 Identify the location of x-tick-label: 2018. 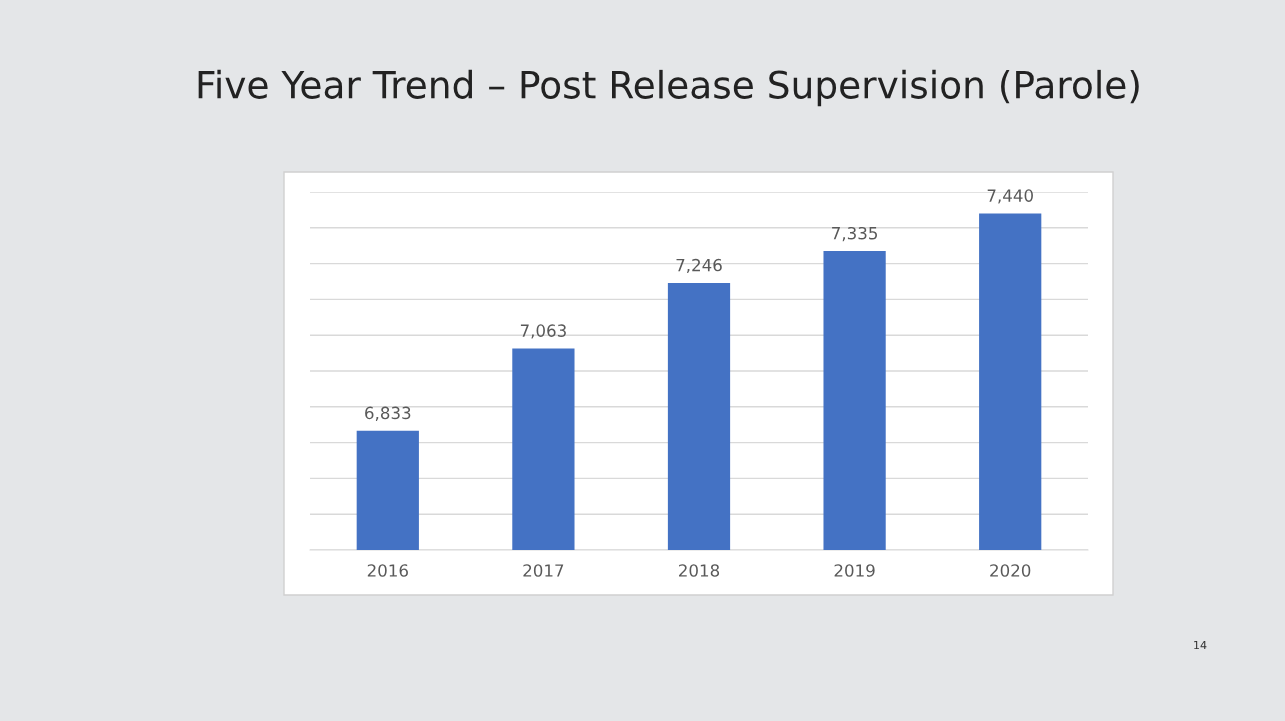
(699, 570).